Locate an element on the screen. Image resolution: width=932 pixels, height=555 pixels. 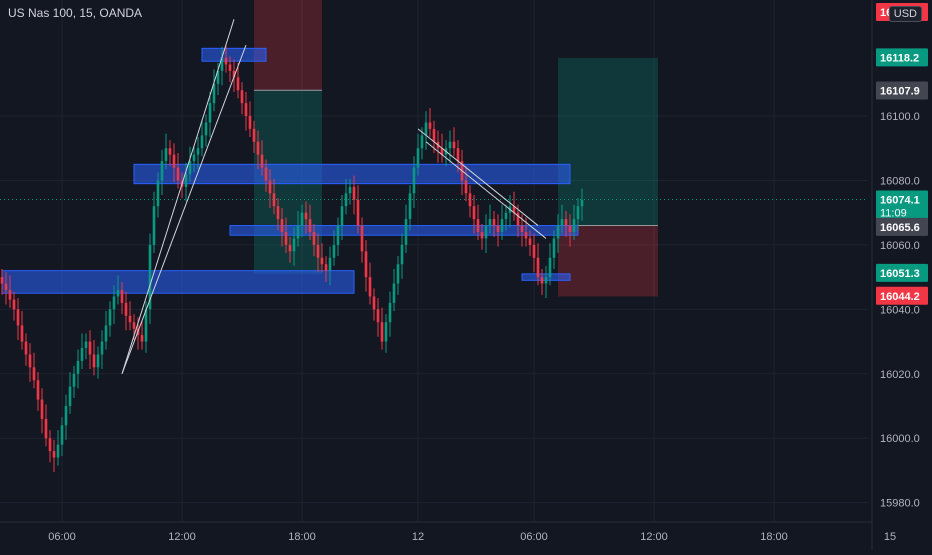
x-tick-label: 12:00 is located at coordinates (182, 537).